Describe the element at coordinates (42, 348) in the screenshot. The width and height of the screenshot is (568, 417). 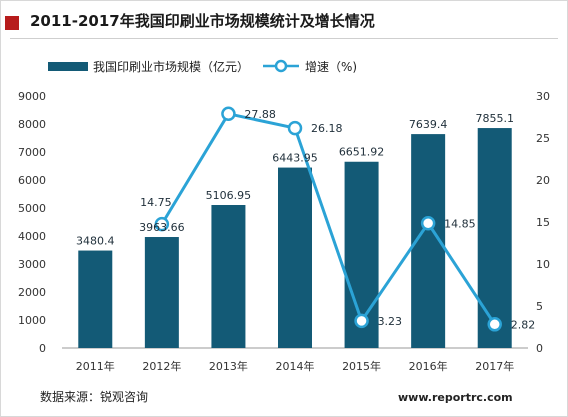
I see `y-left-tick-label: 0` at that location.